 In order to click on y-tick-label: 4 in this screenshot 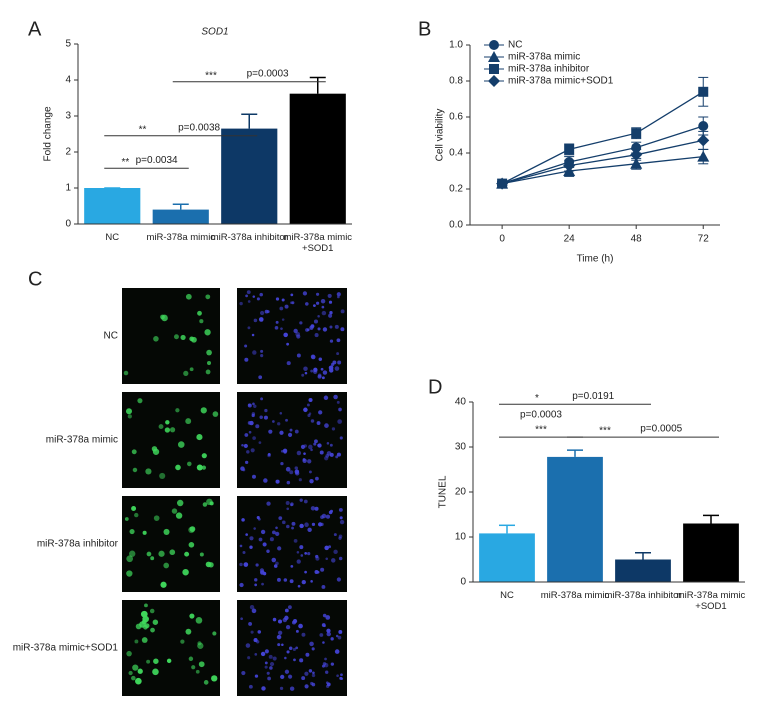, I will do `click(68, 80)`.